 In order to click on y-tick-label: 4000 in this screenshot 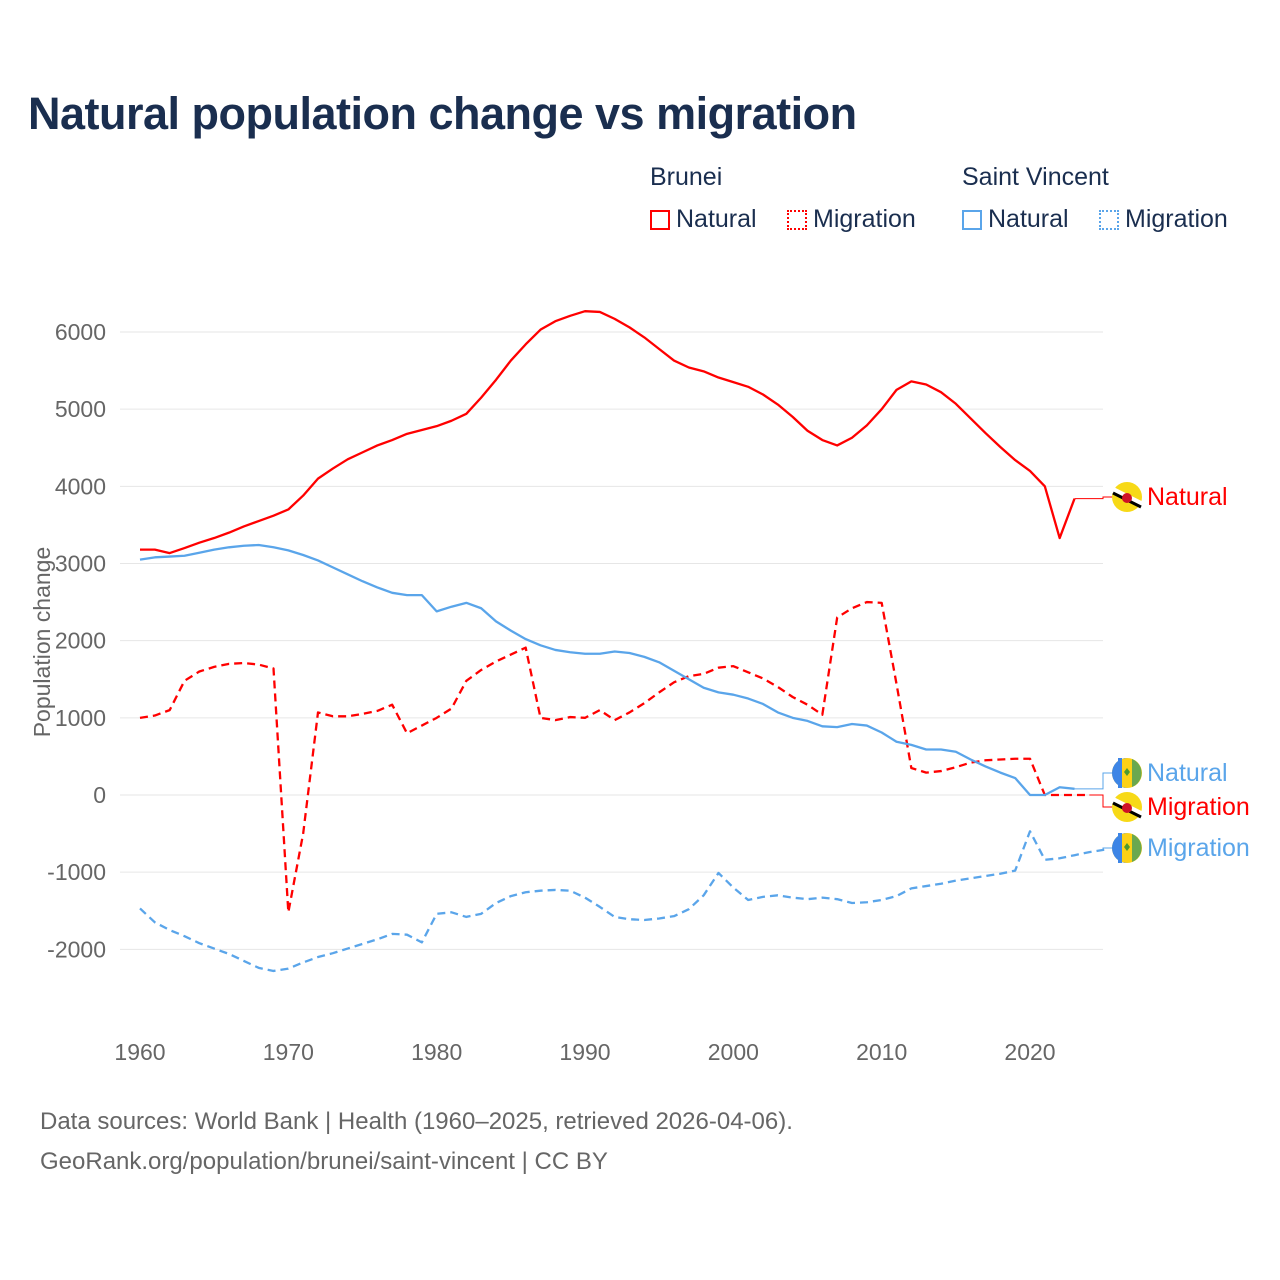, I will do `click(80, 486)`.